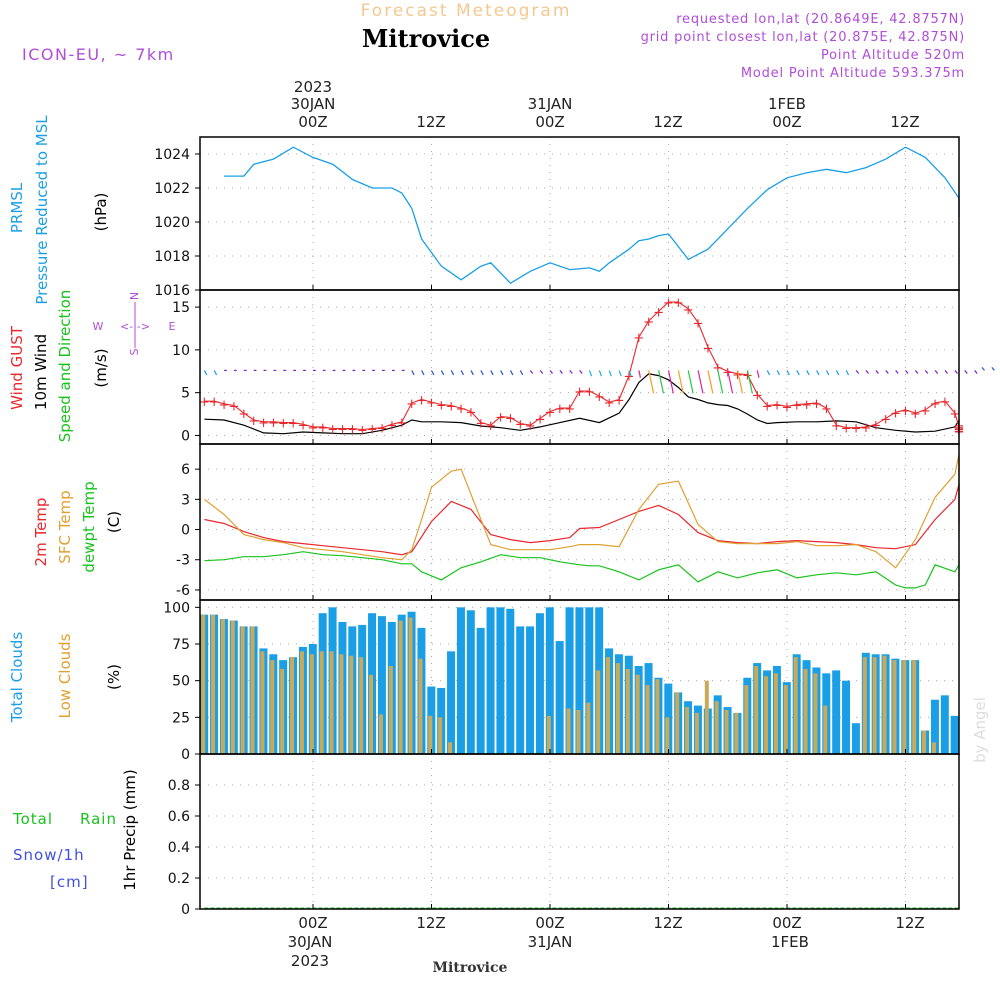 The width and height of the screenshot is (1000, 1000). I want to click on y-tick-label: 1018, so click(172, 257).